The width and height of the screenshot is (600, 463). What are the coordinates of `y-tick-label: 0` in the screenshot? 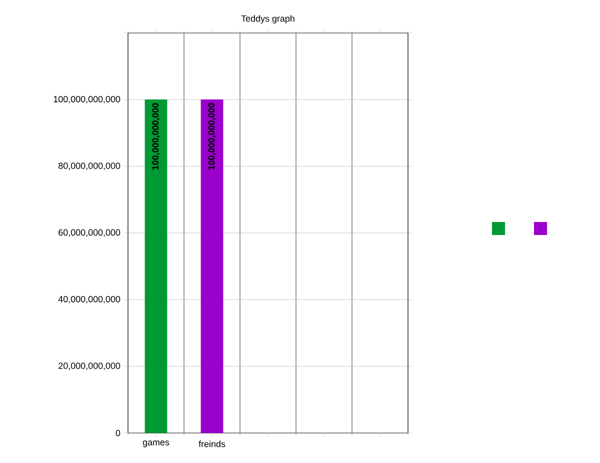 It's located at (118, 433).